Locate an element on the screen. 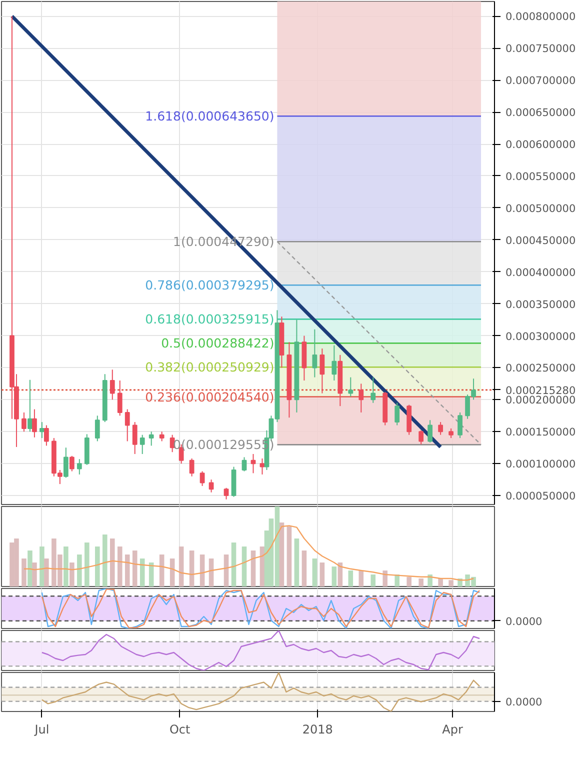 The image size is (587, 763). ref-line-label: 0.382(0.000250929) is located at coordinates (209, 367).